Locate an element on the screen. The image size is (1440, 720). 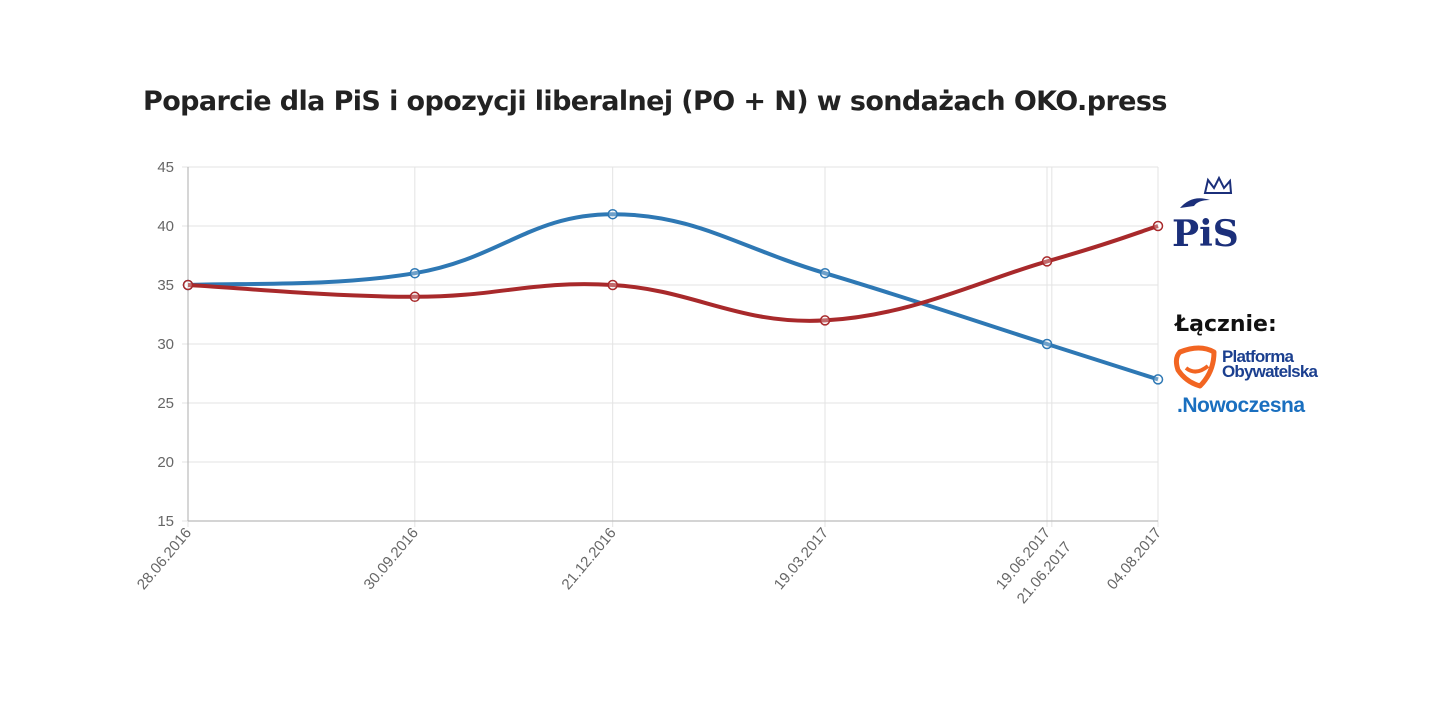
po-logo-line2: Obywatelska is located at coordinates (1270, 371).